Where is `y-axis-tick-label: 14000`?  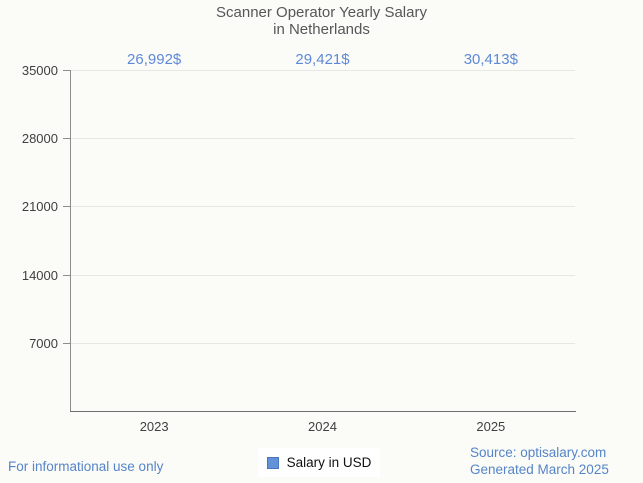
y-axis-tick-label: 14000 is located at coordinates (39, 275).